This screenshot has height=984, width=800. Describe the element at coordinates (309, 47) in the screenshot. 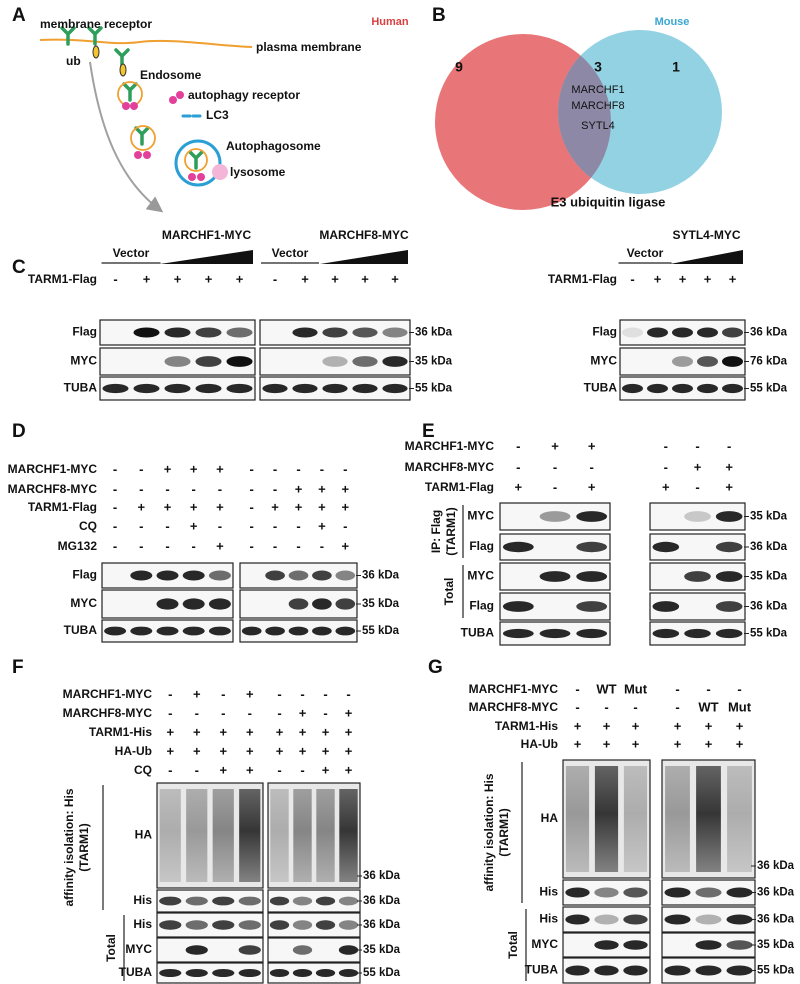

I see `label: plasma membrane` at that location.